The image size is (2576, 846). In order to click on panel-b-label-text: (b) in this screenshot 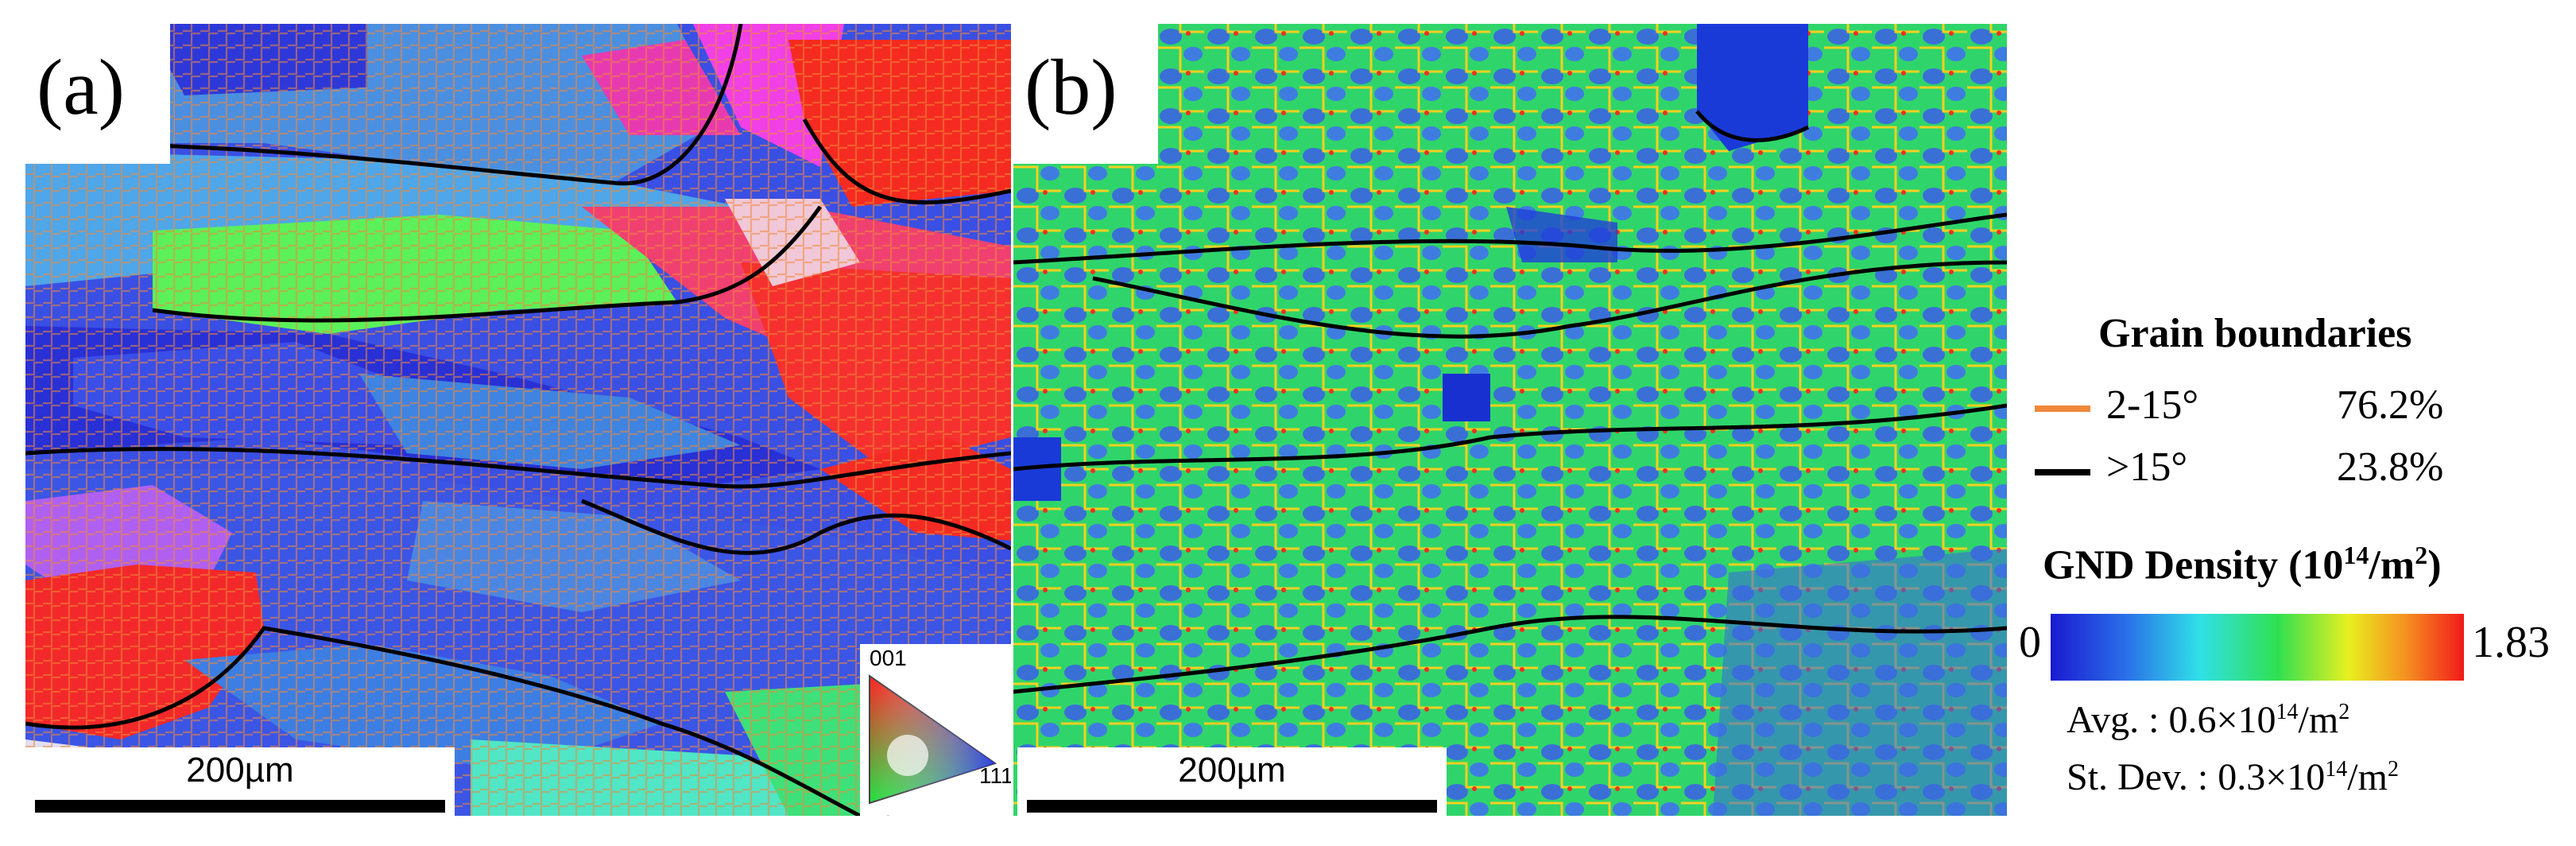, I will do `click(1071, 87)`.